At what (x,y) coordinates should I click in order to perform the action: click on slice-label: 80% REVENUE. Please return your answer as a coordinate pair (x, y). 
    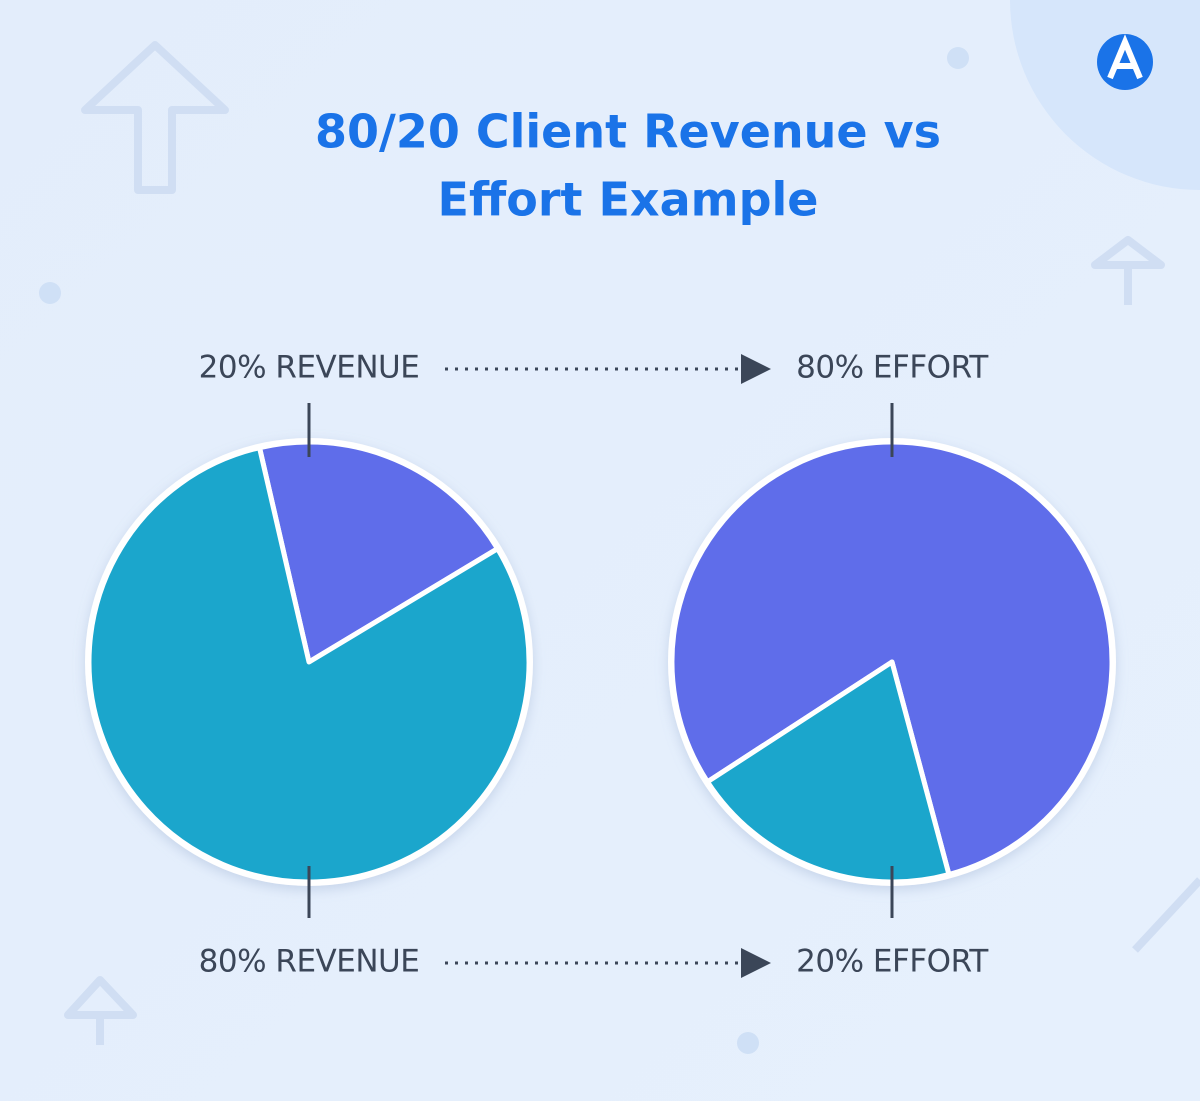
    Looking at the image, I should click on (309, 962).